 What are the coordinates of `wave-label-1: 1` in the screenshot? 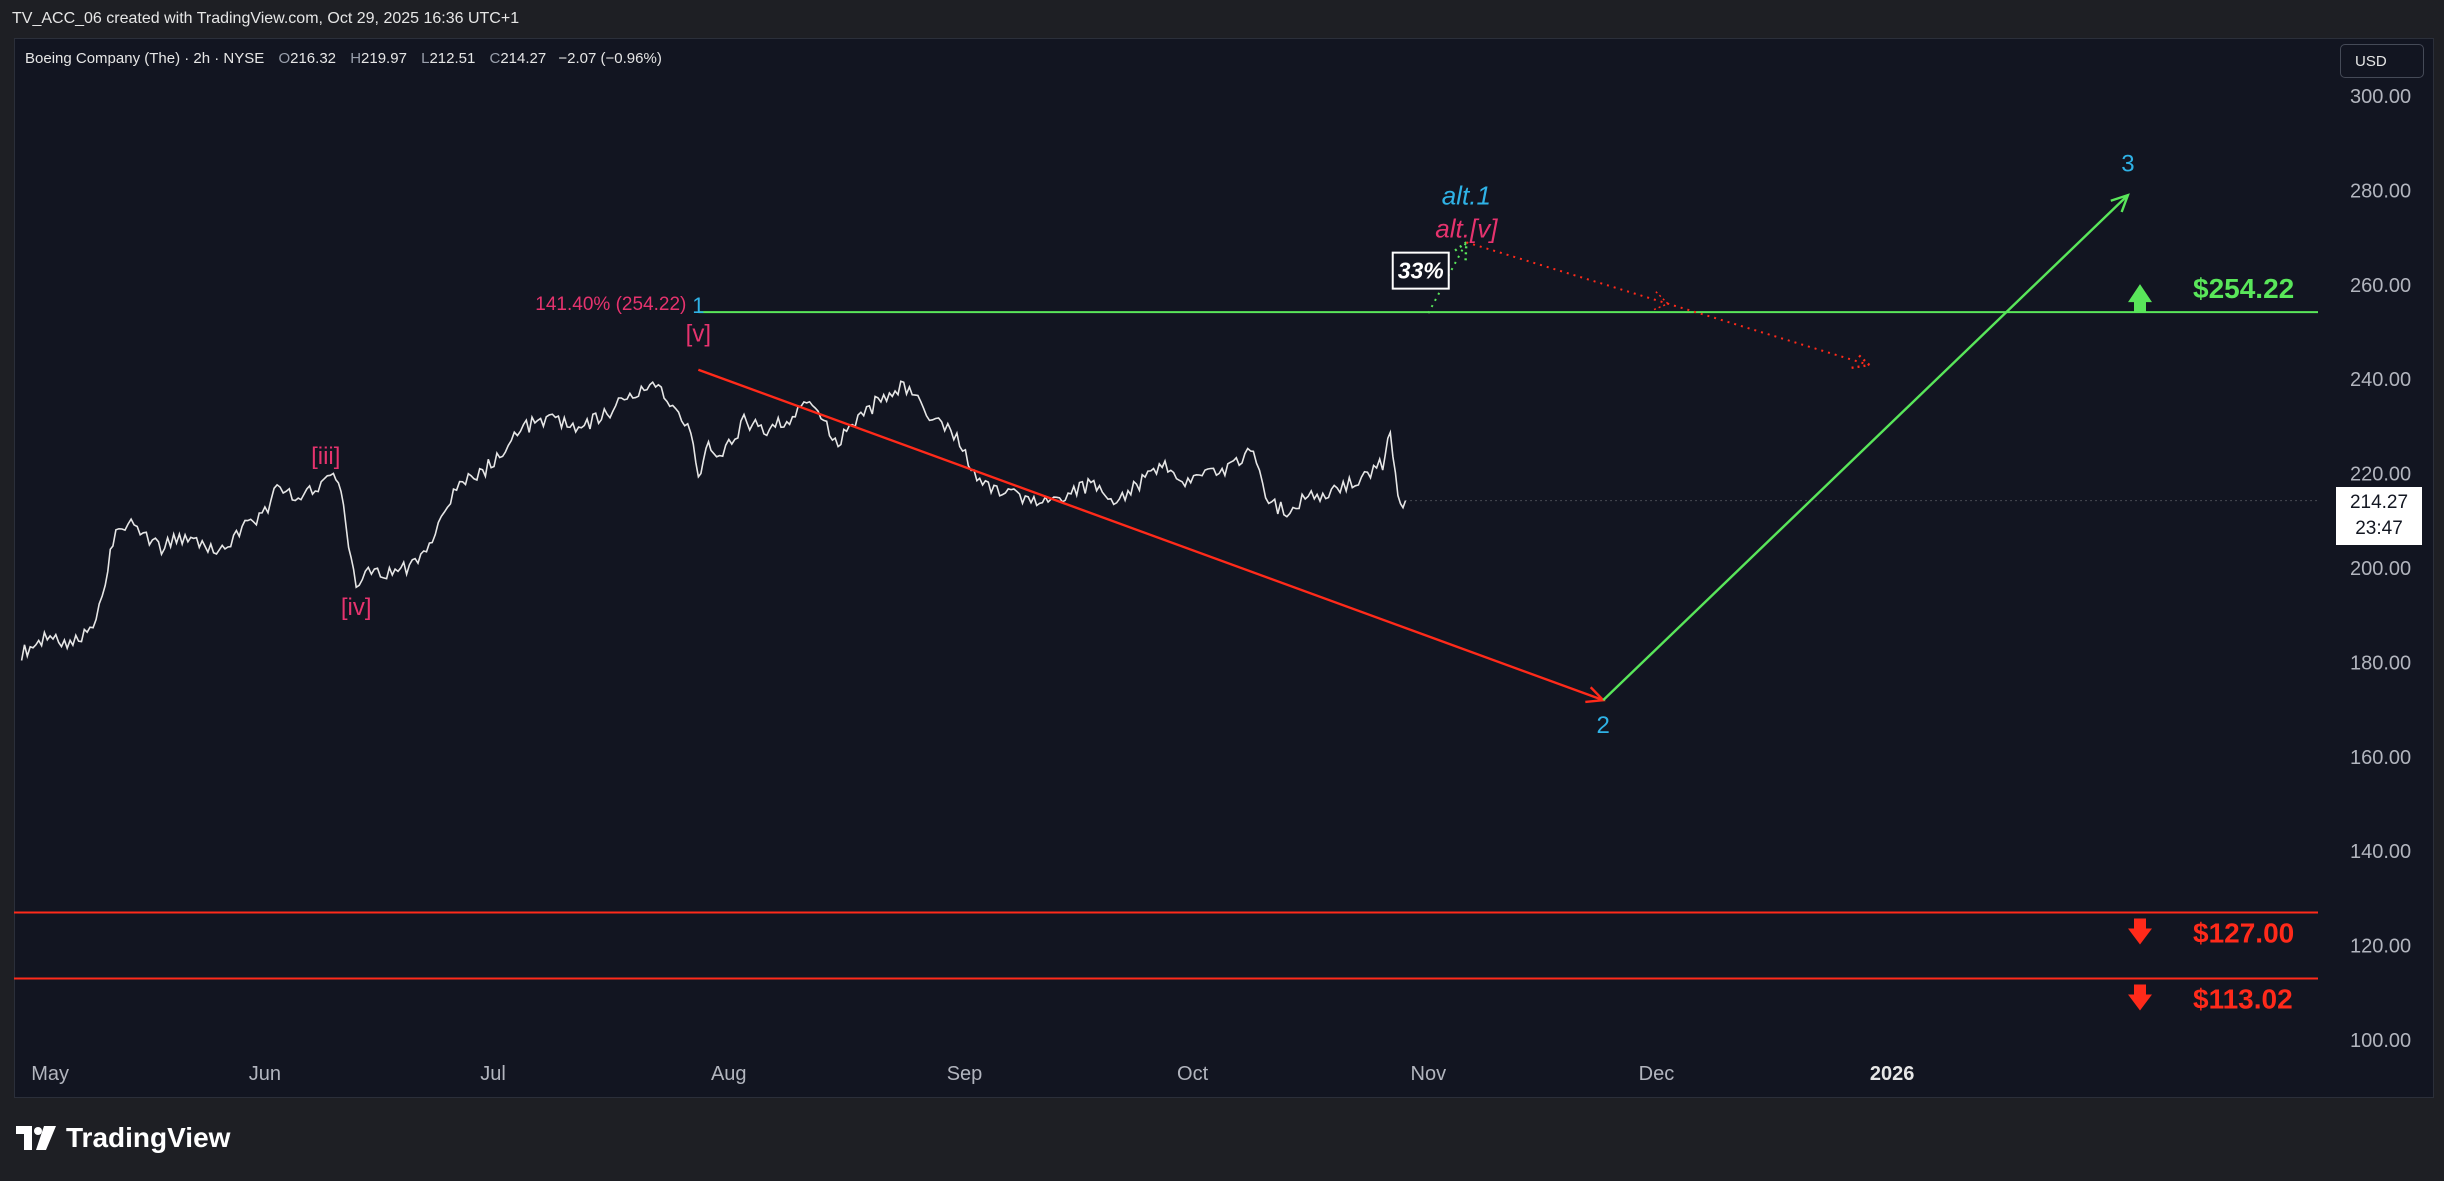 It's located at (698, 305).